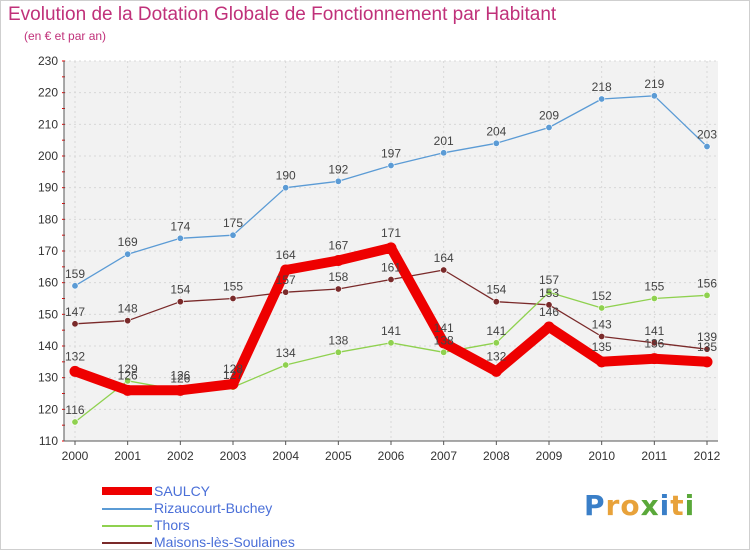 This screenshot has height=552, width=750. What do you see at coordinates (549, 116) in the screenshot?
I see `data-label-rizaucourt-buchey: 209` at bounding box center [549, 116].